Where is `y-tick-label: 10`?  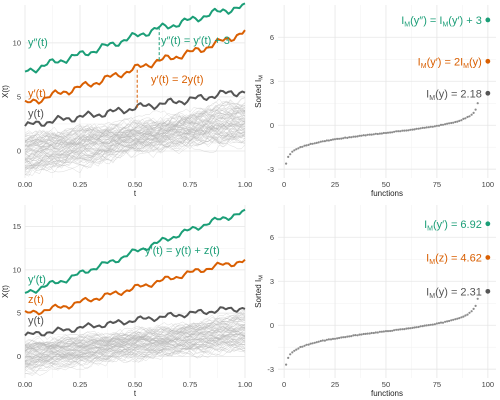 y-tick-label: 10 is located at coordinates (17, 42).